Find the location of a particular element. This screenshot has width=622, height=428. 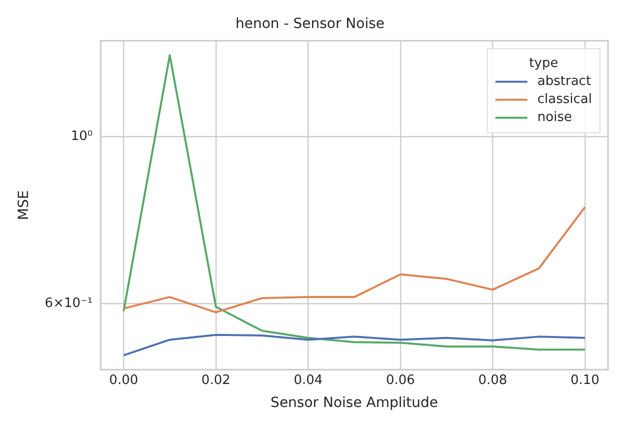

x-tick-label: 0.06 is located at coordinates (400, 380).